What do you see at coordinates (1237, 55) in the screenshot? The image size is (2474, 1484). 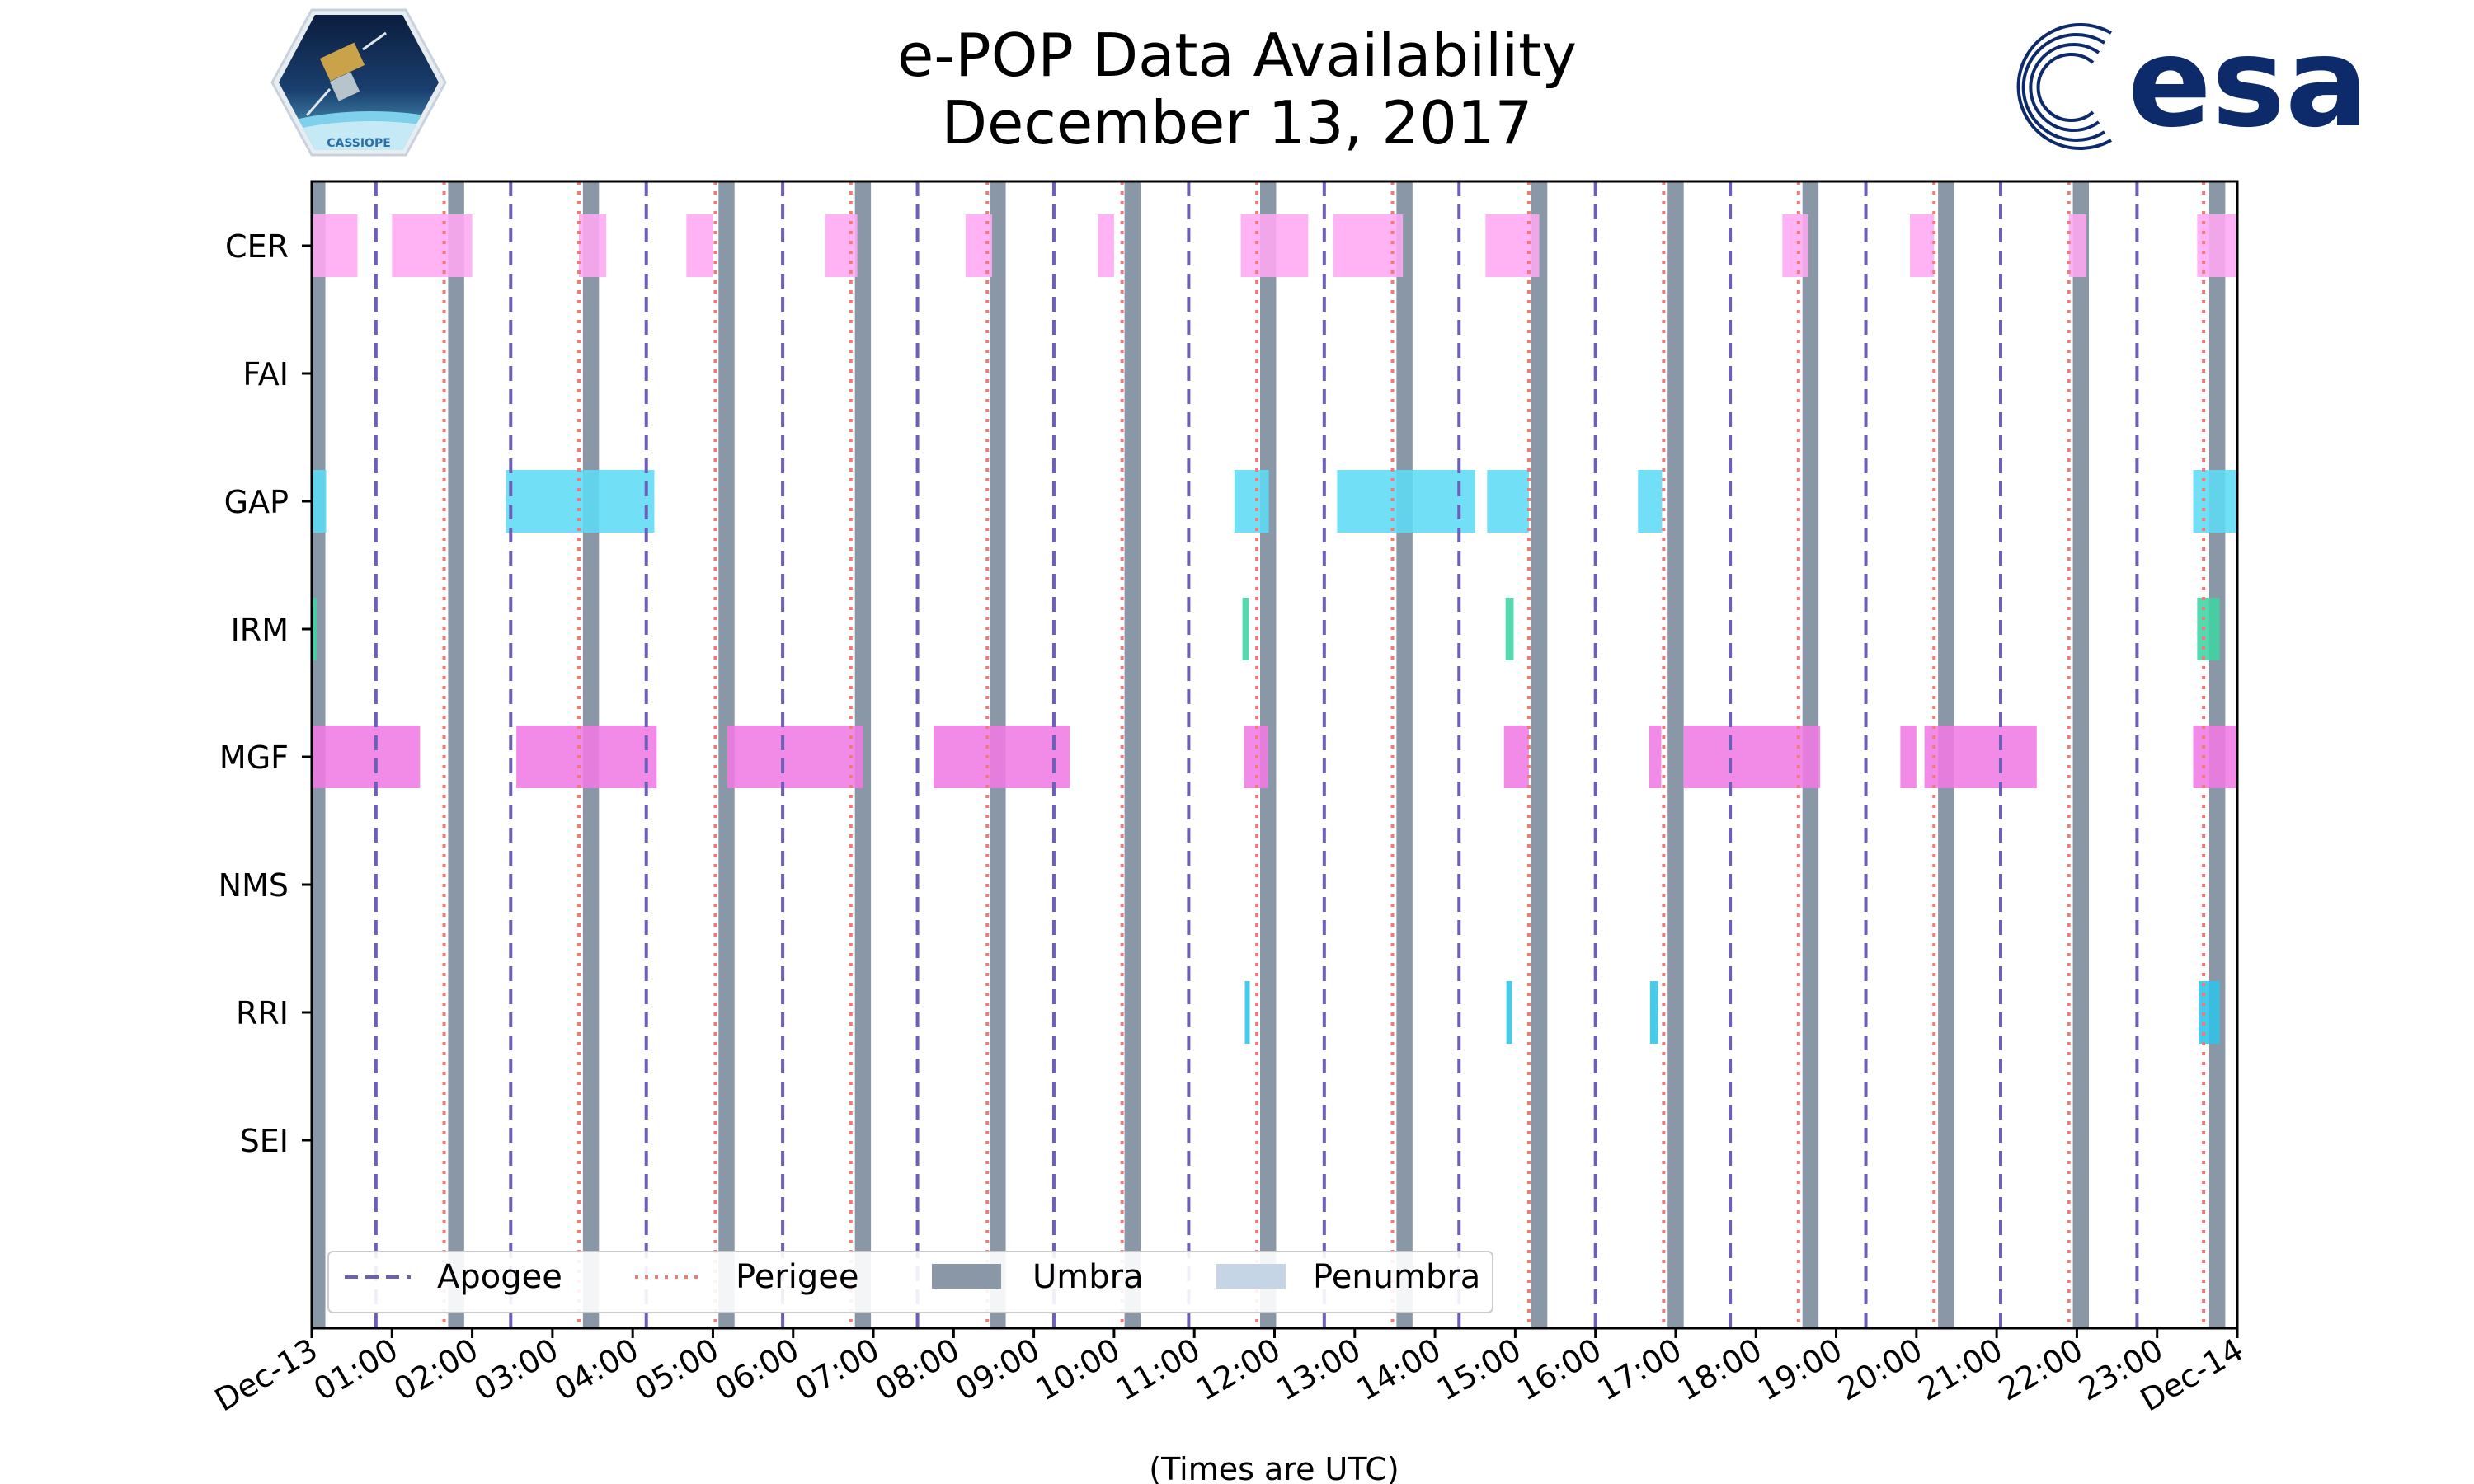 I see `chart-title: e-POP Data Availability` at bounding box center [1237, 55].